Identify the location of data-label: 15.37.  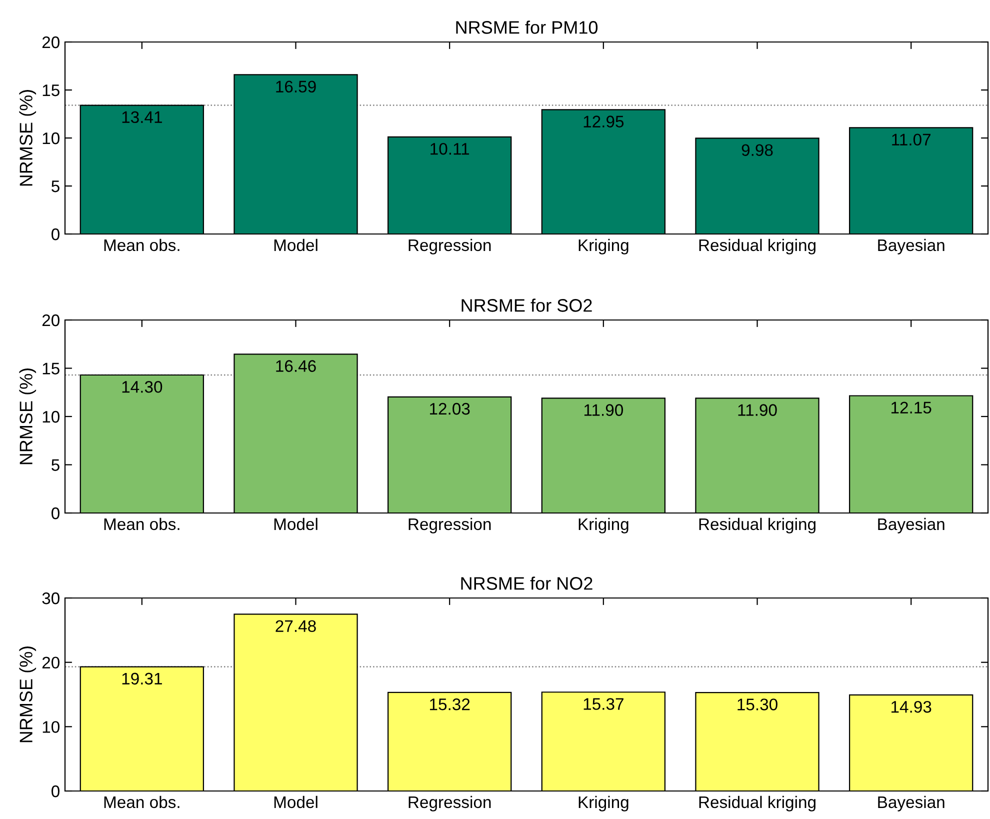
(604, 704).